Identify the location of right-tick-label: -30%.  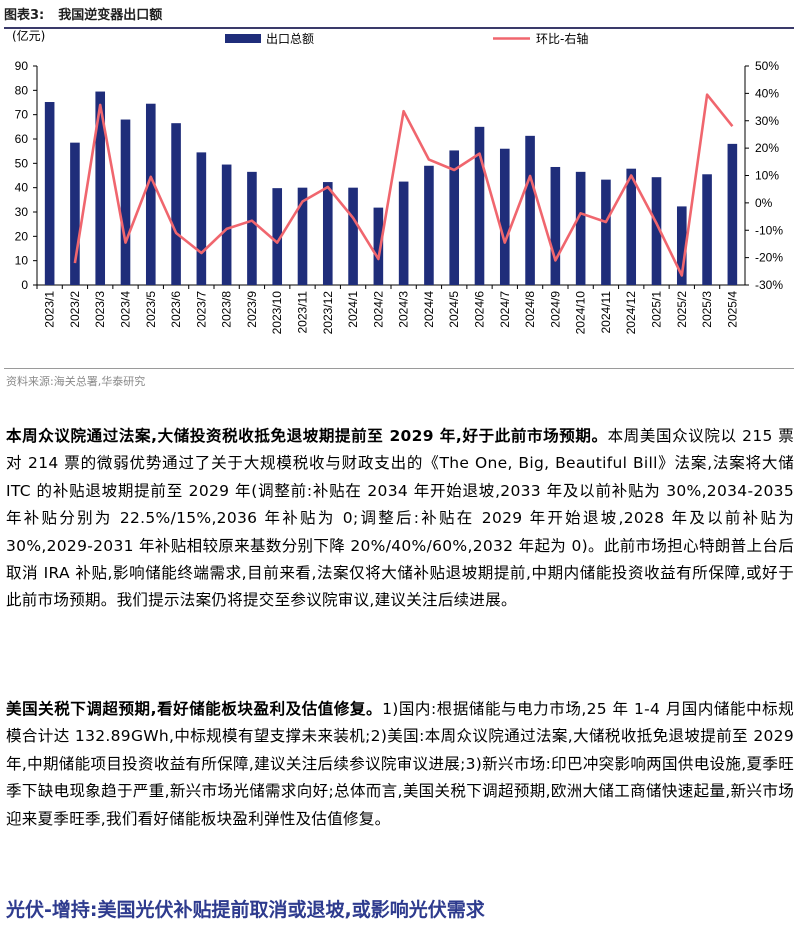
(769, 285).